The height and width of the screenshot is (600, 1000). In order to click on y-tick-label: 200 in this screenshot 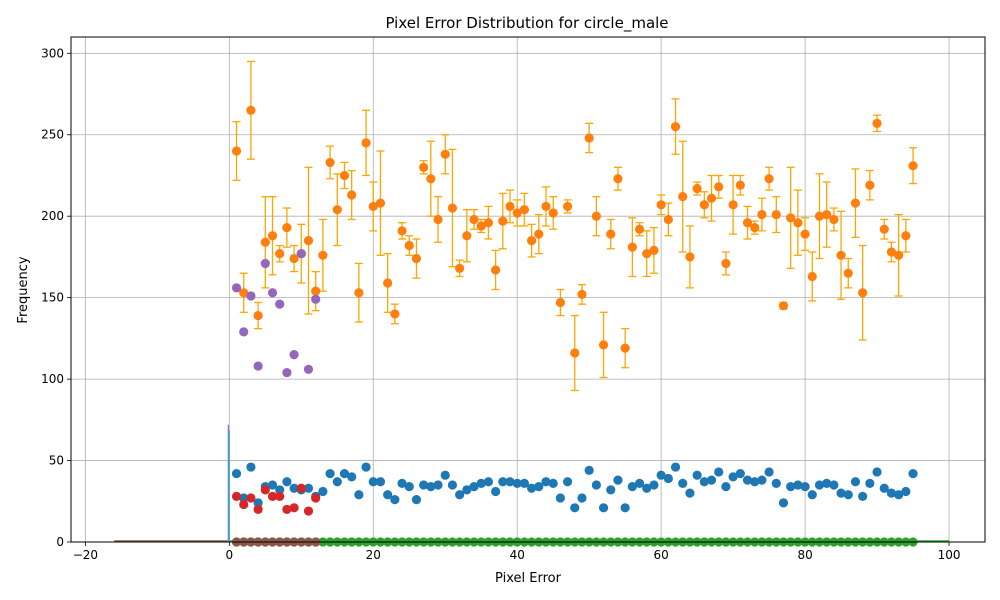, I will do `click(52, 216)`.